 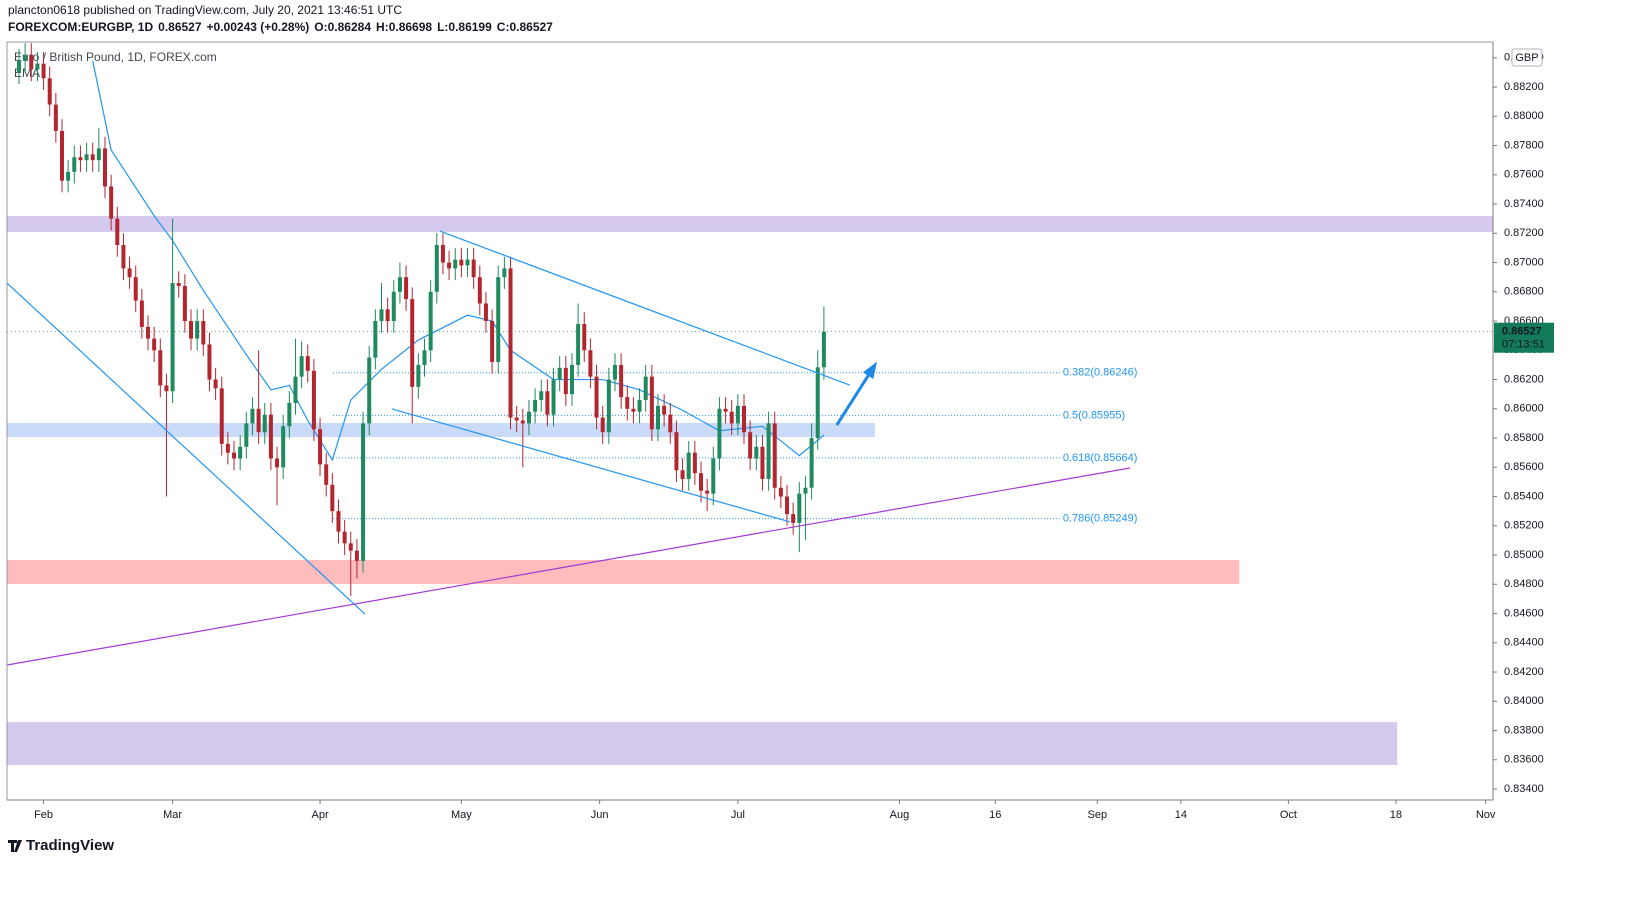 I want to click on y-tick-label: 0.87000, so click(x=1524, y=262).